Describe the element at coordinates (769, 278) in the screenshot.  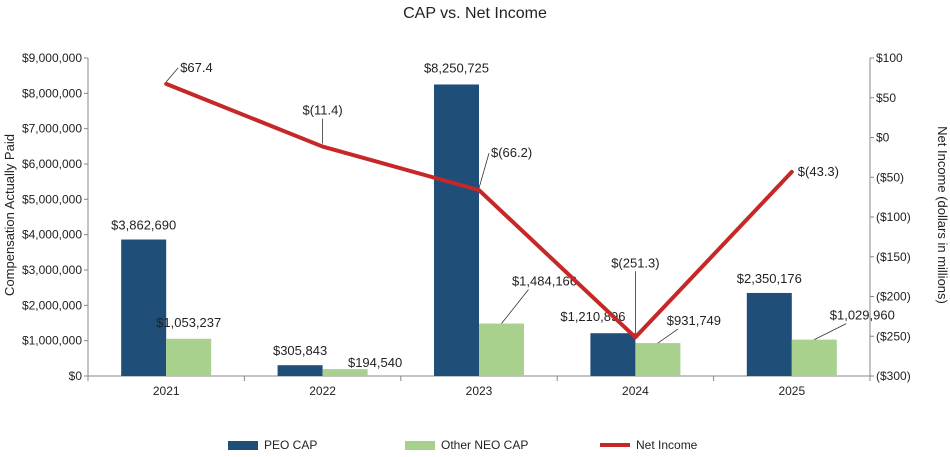
I see `peo-cap-data-label: $2,350,176` at that location.